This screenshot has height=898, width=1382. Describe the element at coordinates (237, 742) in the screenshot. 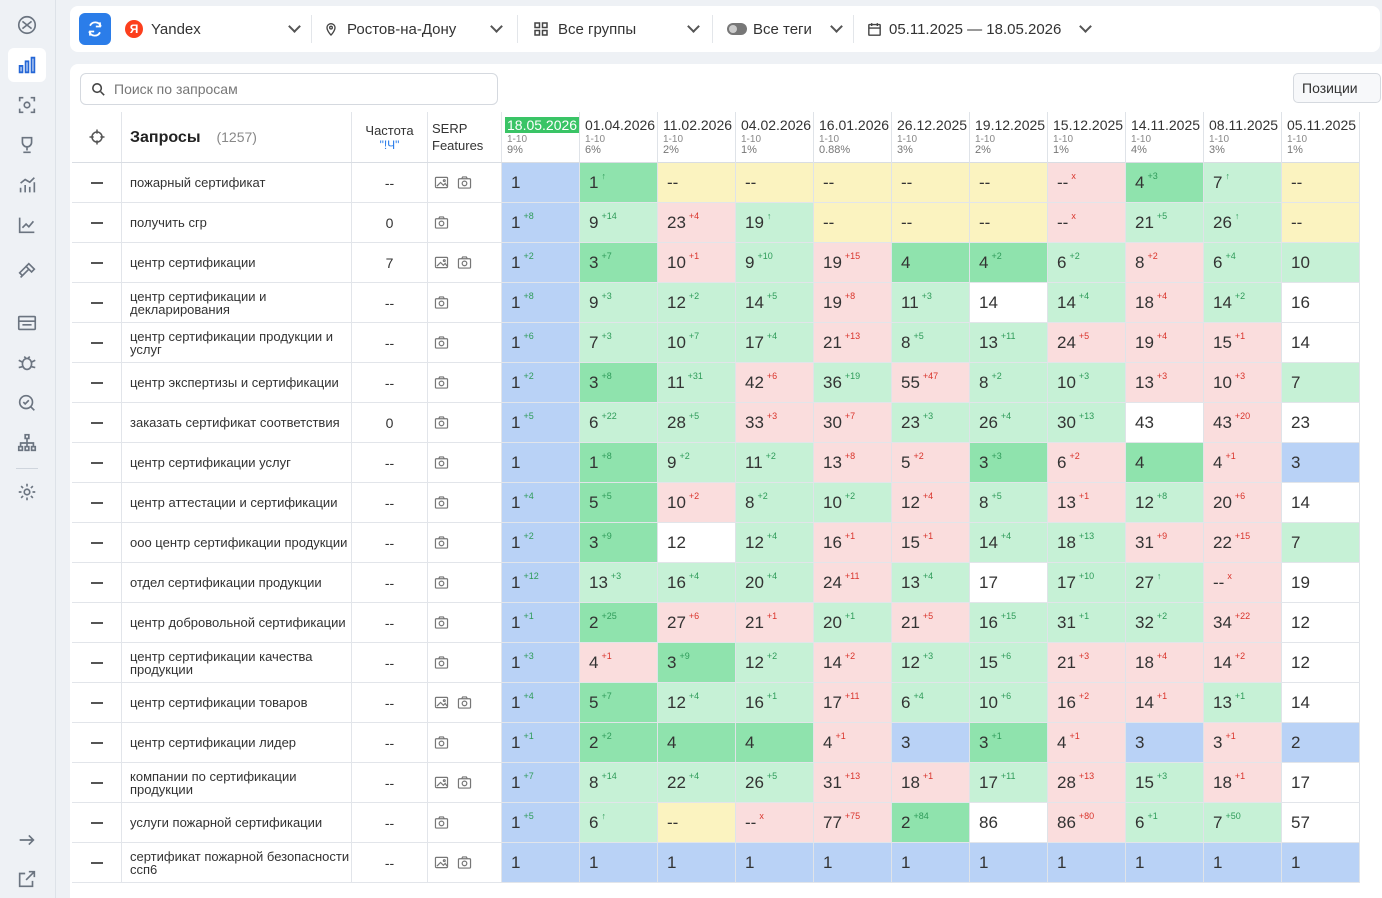

I see `query-text: центр сертификации лидер` at that location.